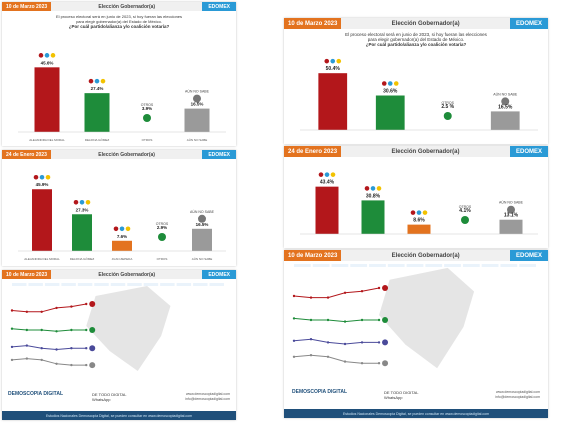 This screenshot has height=438, width=561. What do you see at coordinates (122, 259) in the screenshot?
I see `candidate-label: JUAN ZEPEDA` at bounding box center [122, 259].